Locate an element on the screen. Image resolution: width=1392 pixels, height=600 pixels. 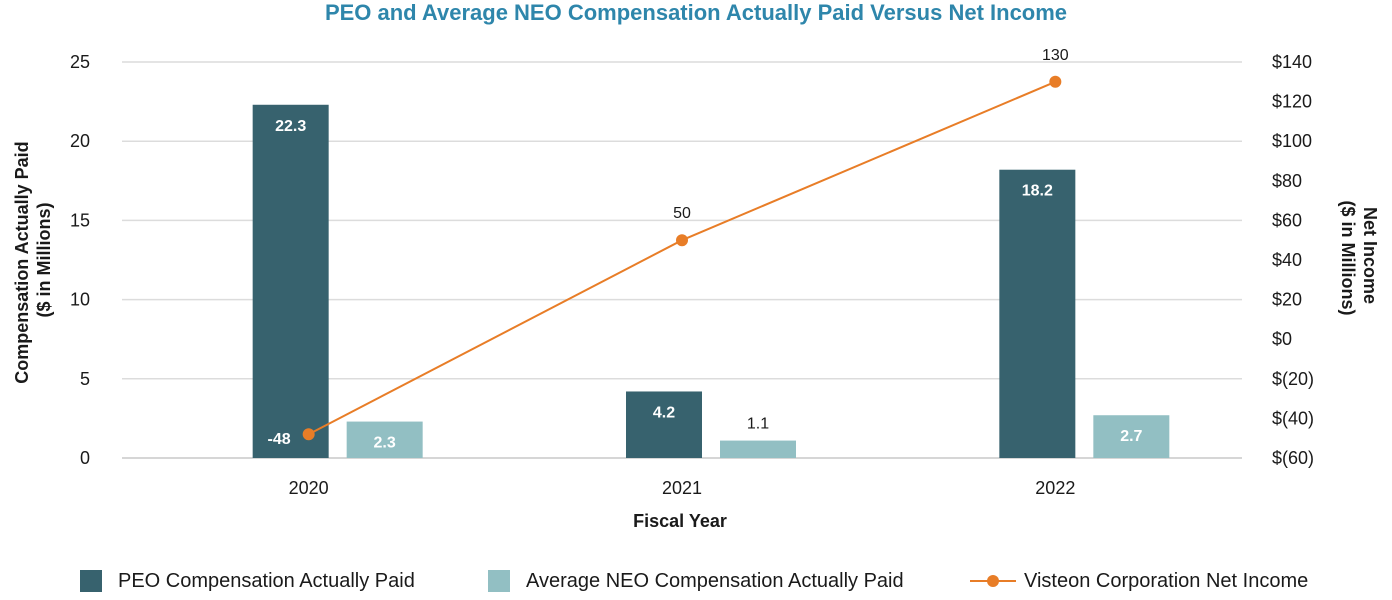
y-axis-title-line-1: Compensation Actually Paid is located at coordinates (22, 262).